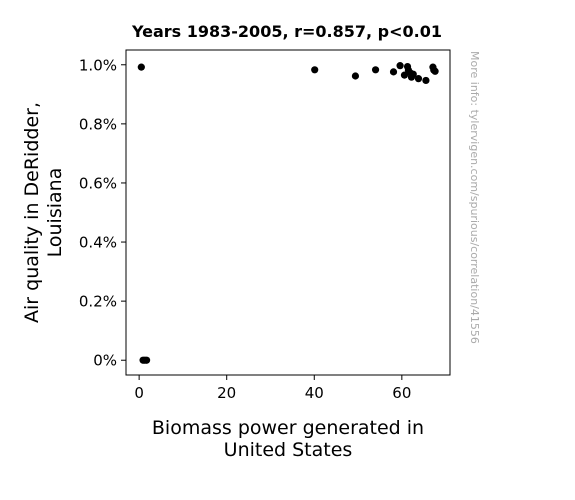 This screenshot has height=500, width=575. Describe the element at coordinates (98, 124) in the screenshot. I see `y-tick-label: 0.8%` at that location.